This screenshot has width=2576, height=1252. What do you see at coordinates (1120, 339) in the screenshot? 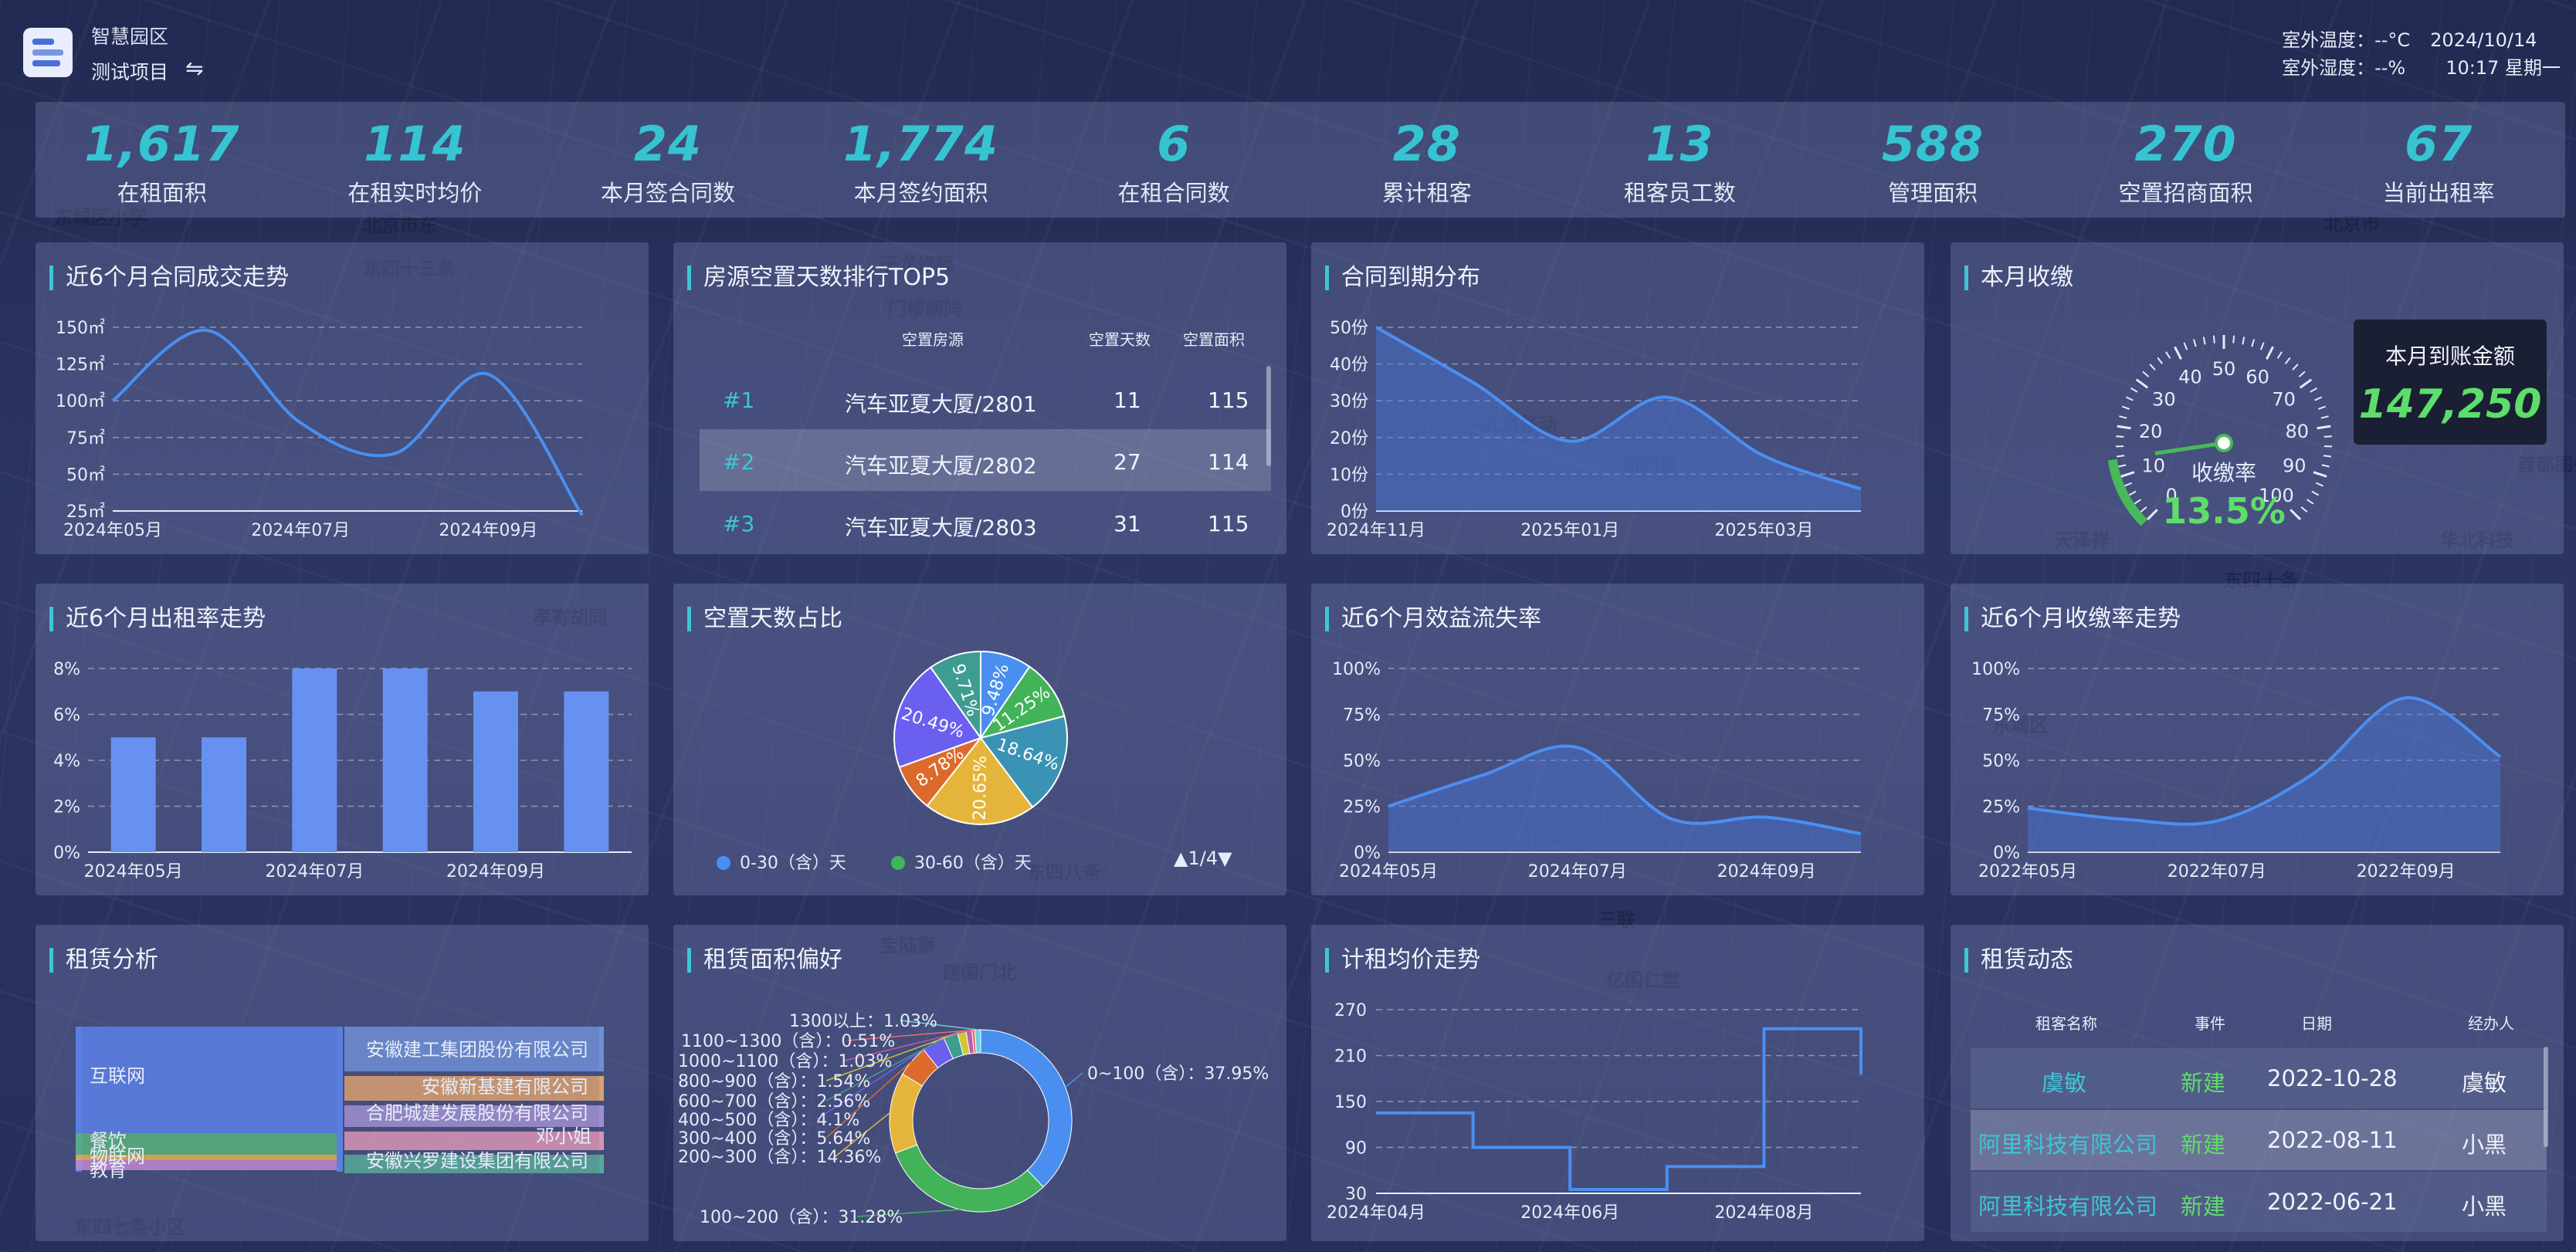
I see `col-header-days: 空置天数` at bounding box center [1120, 339].